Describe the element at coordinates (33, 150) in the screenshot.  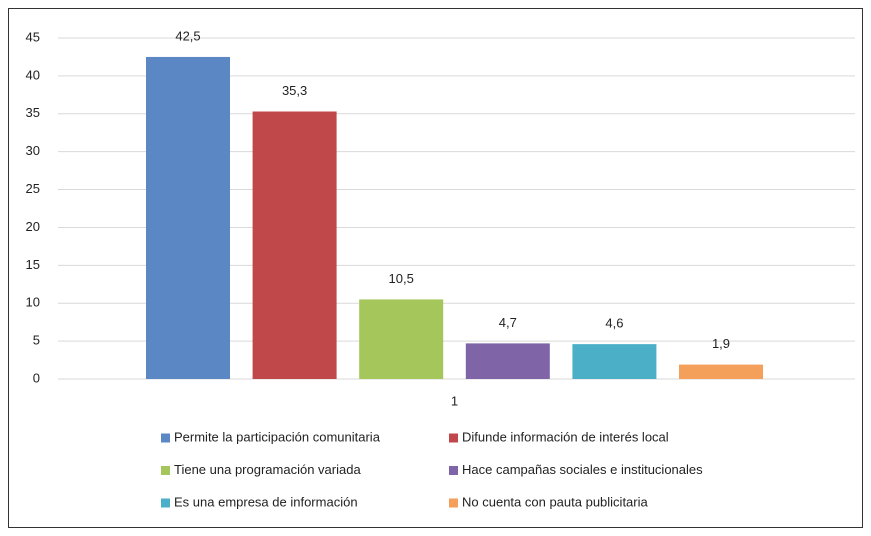
I see `y-tick-label: 30` at that location.